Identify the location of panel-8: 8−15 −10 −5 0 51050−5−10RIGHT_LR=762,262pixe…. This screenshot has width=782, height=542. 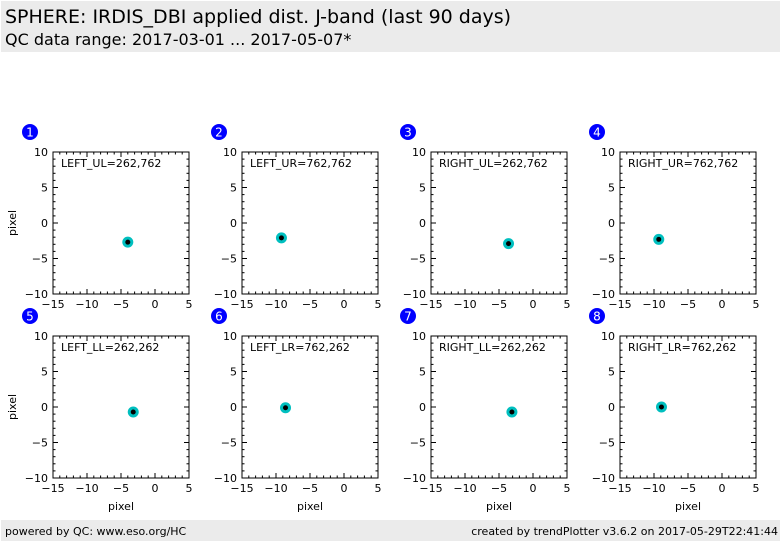
(674, 410).